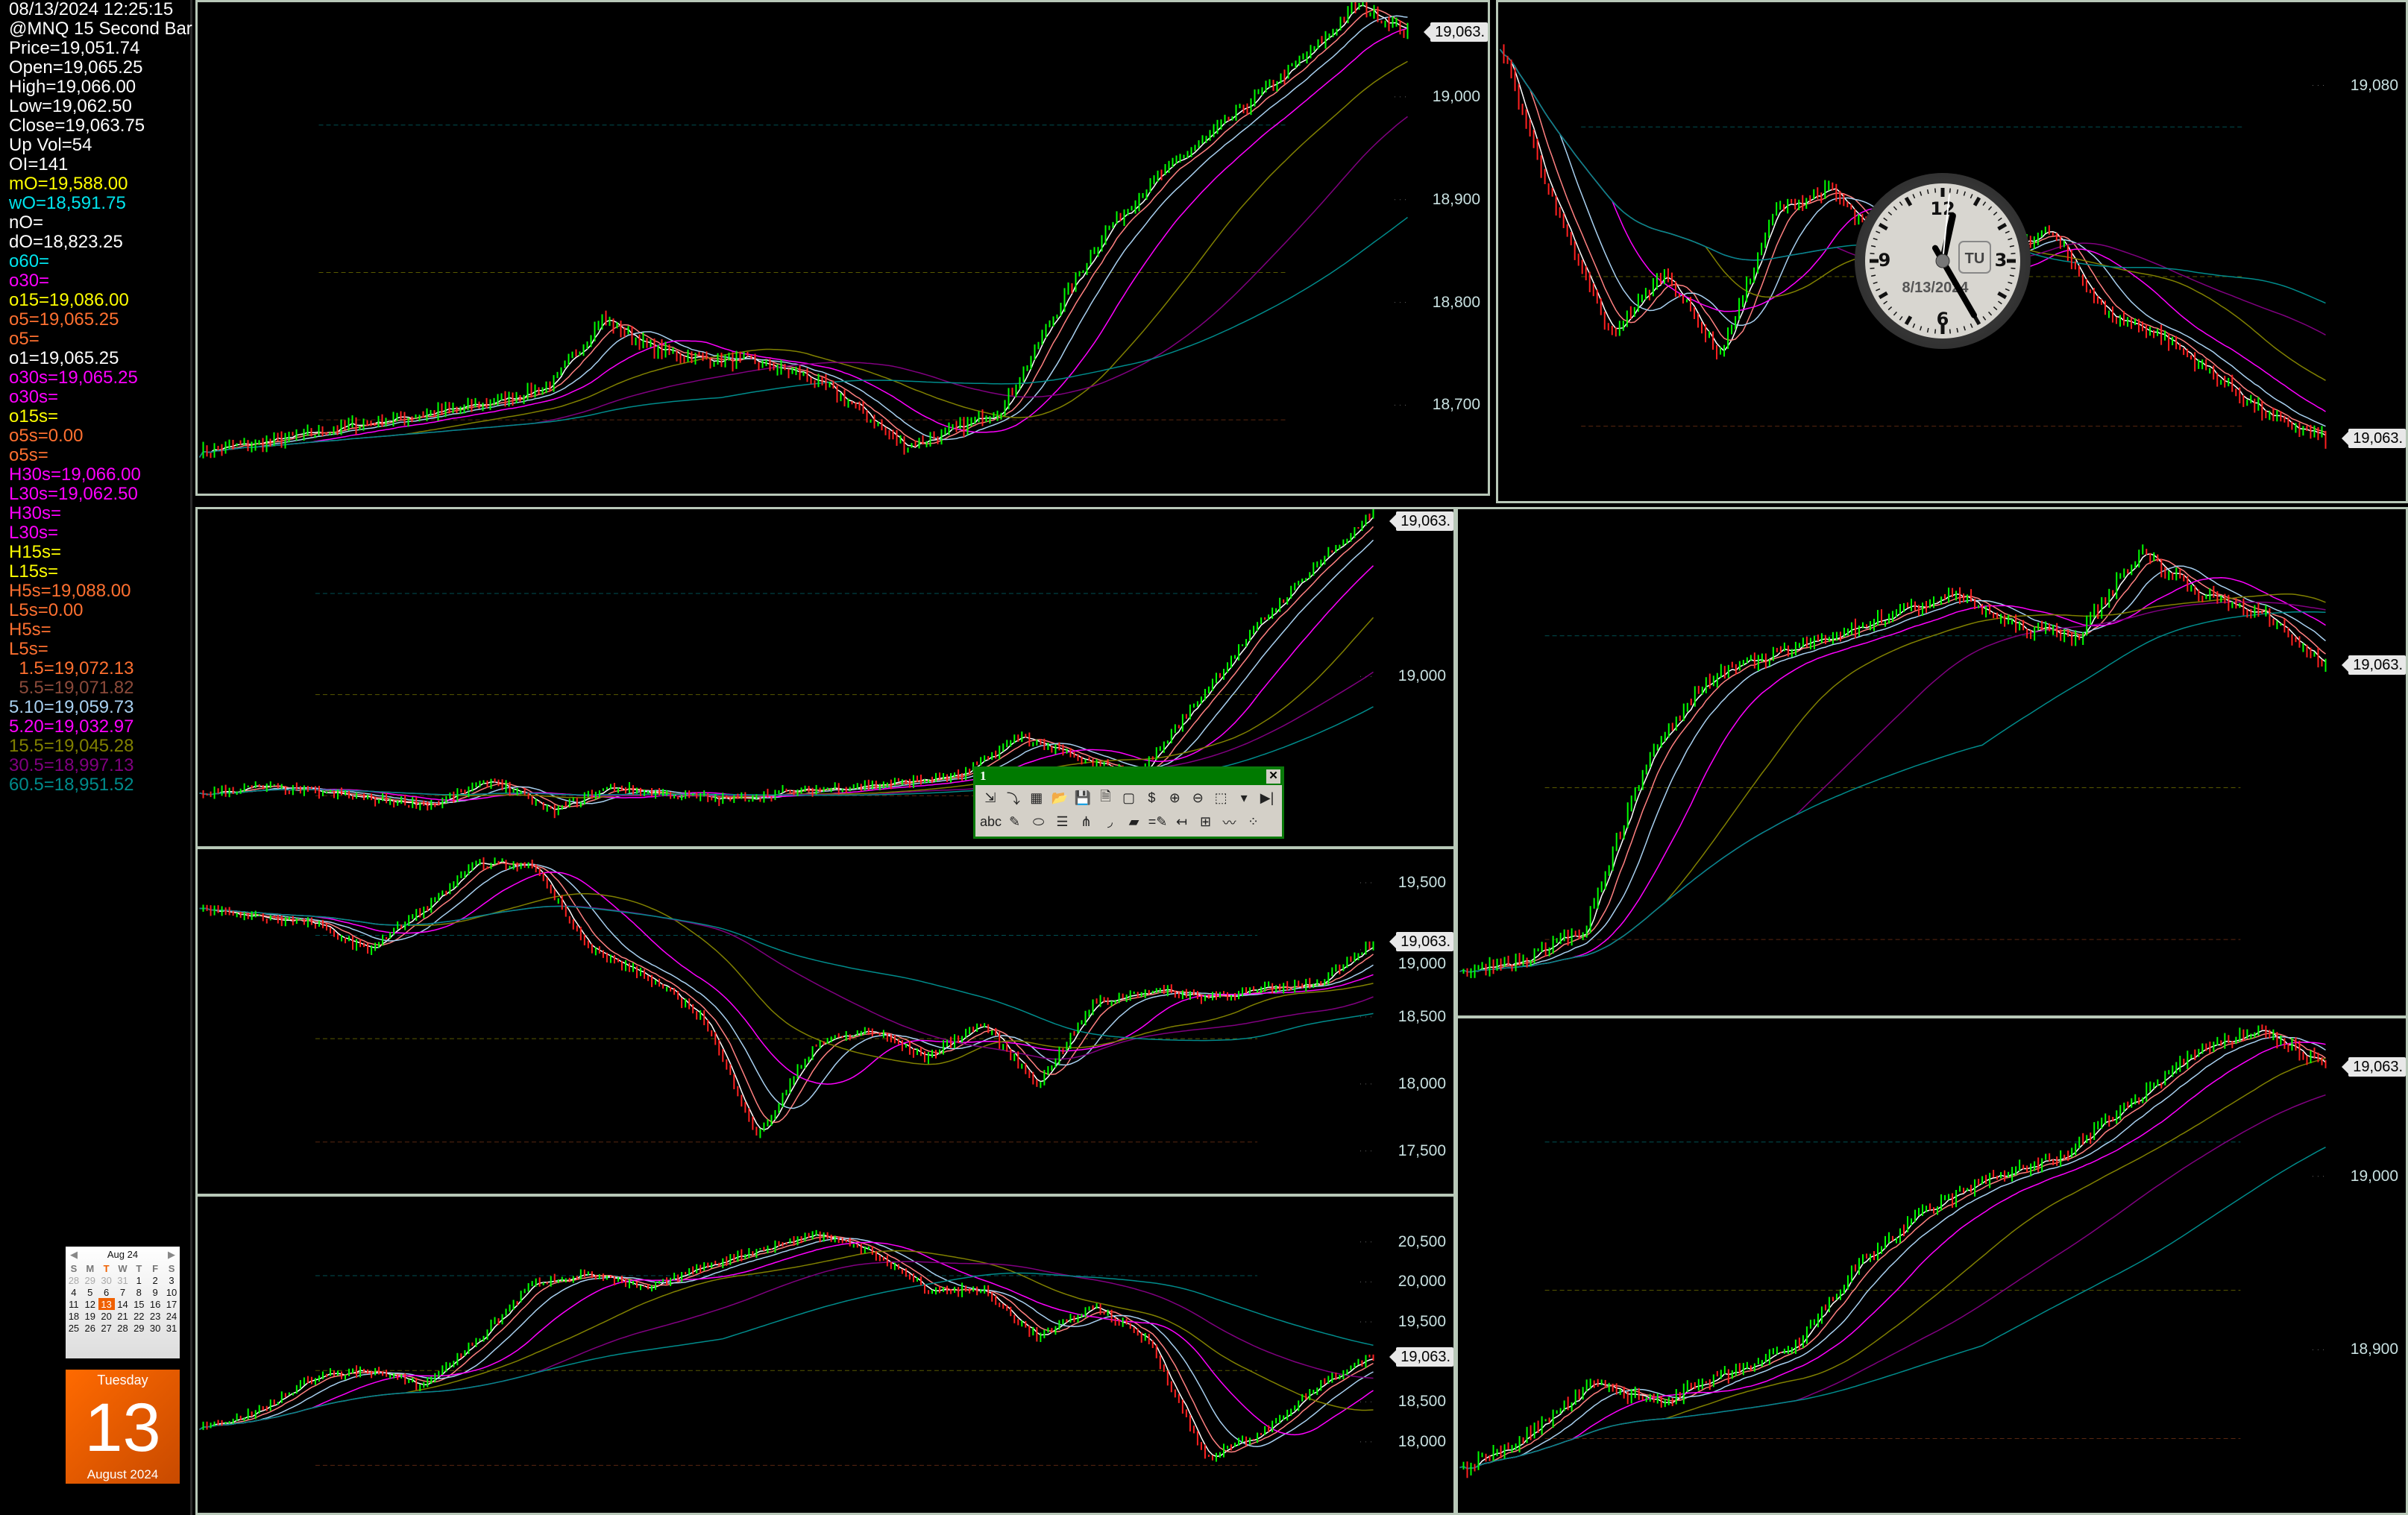  I want to click on chart-panel-7: 19,000 18,900 19,063., so click(1932, 1265).